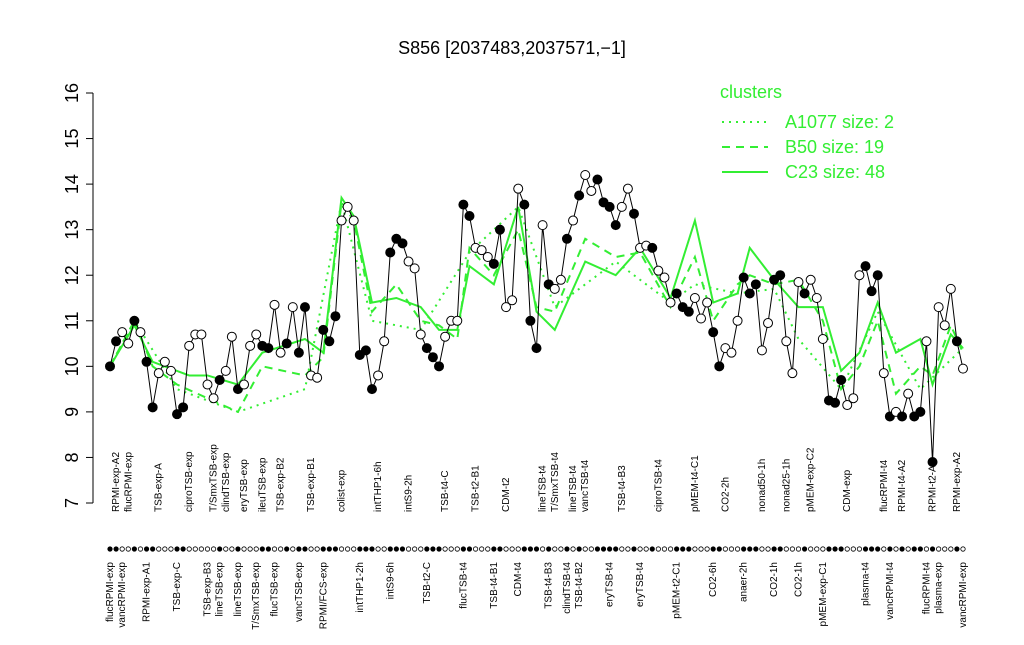 The image size is (1024, 645). Describe the element at coordinates (72, 230) in the screenshot. I see `y-tick-label: 13` at that location.